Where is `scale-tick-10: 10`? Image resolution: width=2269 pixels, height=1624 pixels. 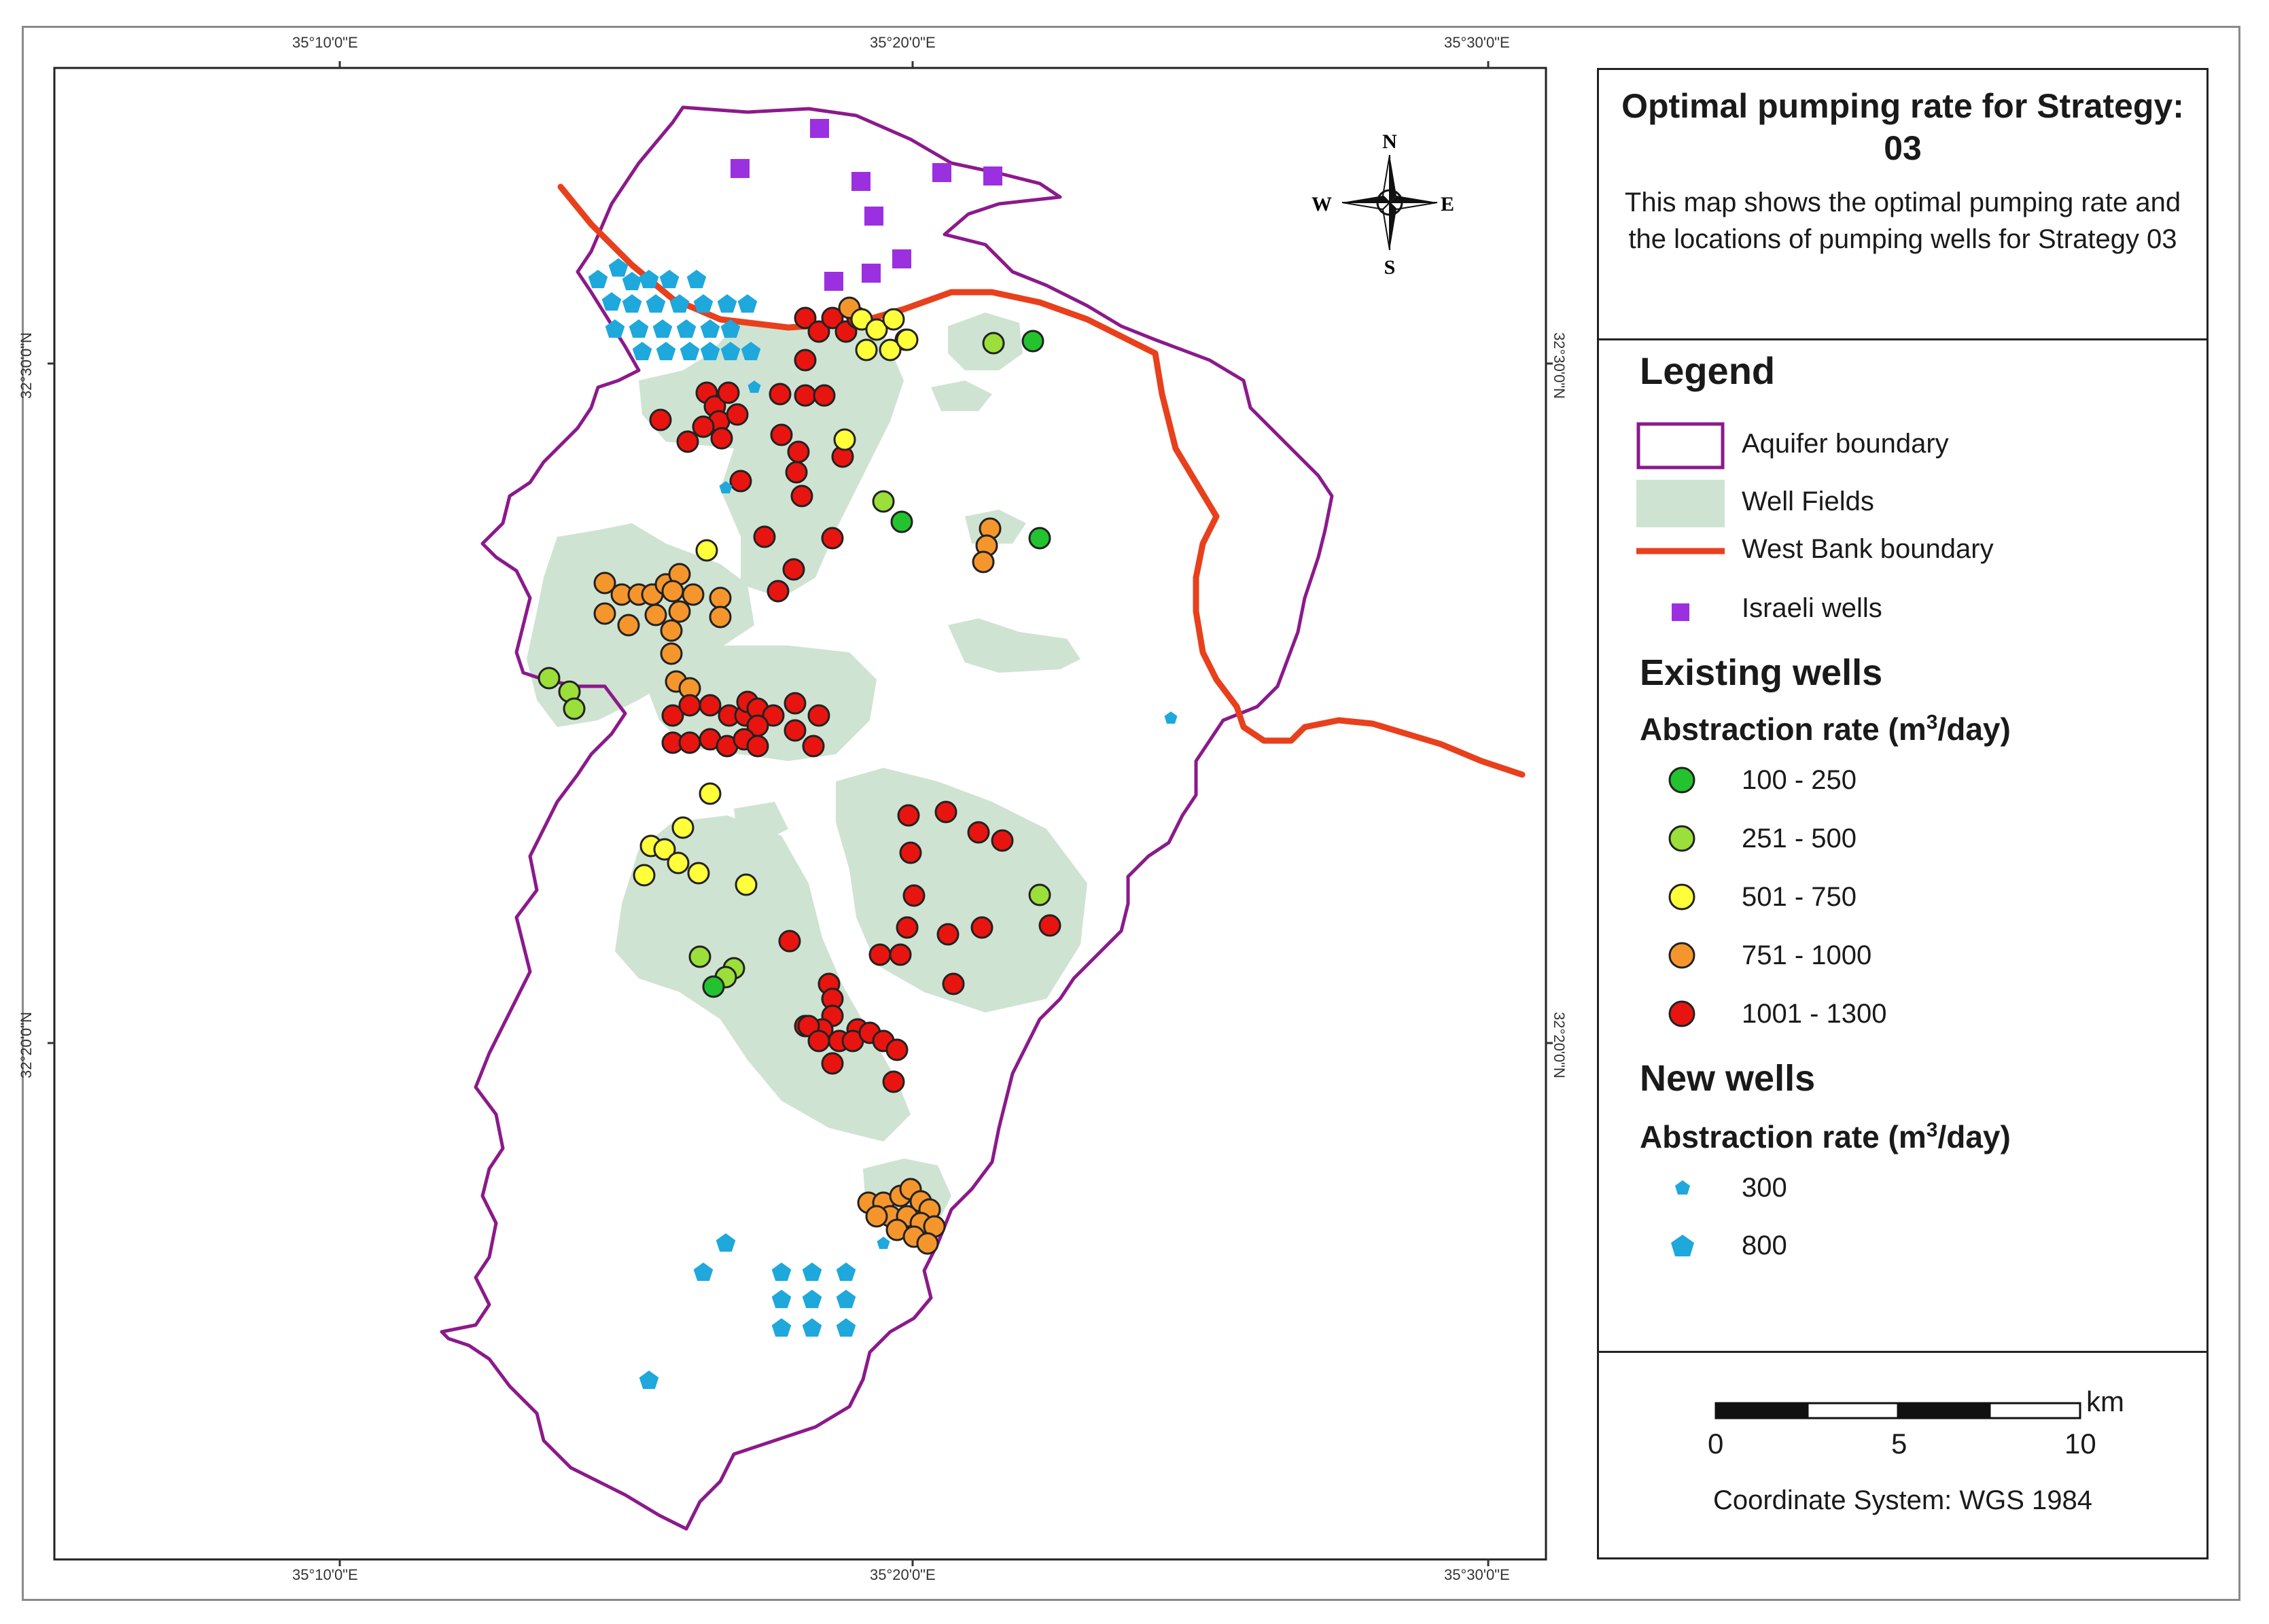 scale-tick-10: 10 is located at coordinates (2080, 1444).